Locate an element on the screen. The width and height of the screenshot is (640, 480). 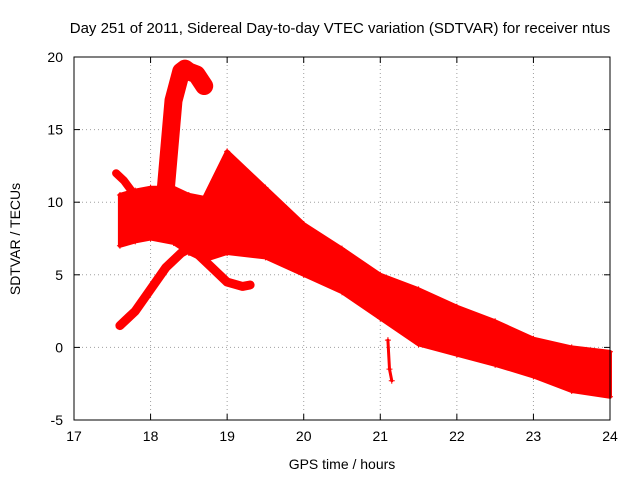
y-tick-label: 15 is located at coordinates (55, 130).